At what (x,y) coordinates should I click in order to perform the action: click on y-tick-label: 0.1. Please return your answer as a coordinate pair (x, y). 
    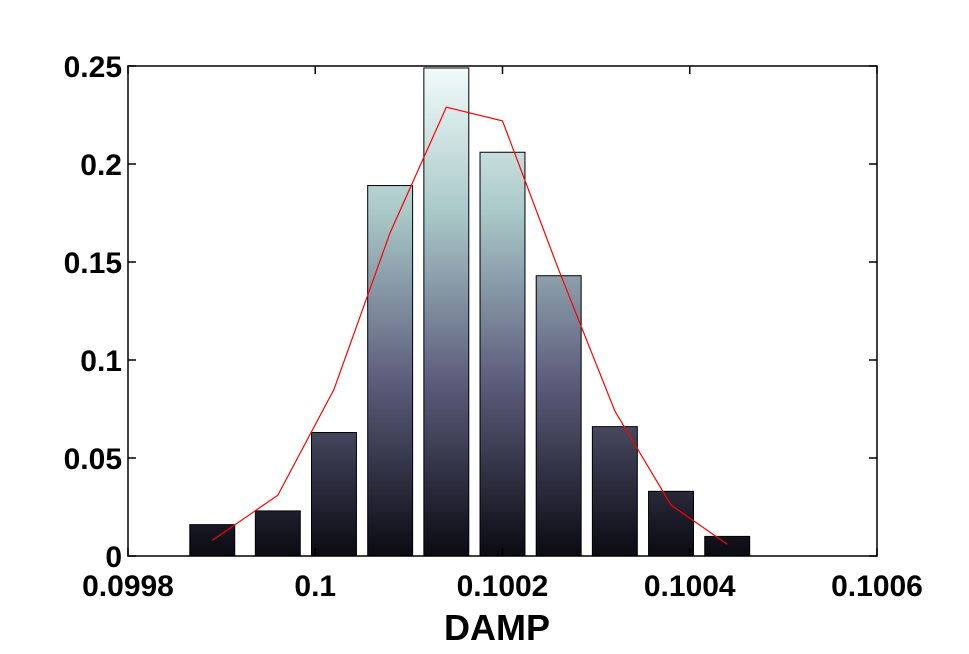
    Looking at the image, I should click on (101, 361).